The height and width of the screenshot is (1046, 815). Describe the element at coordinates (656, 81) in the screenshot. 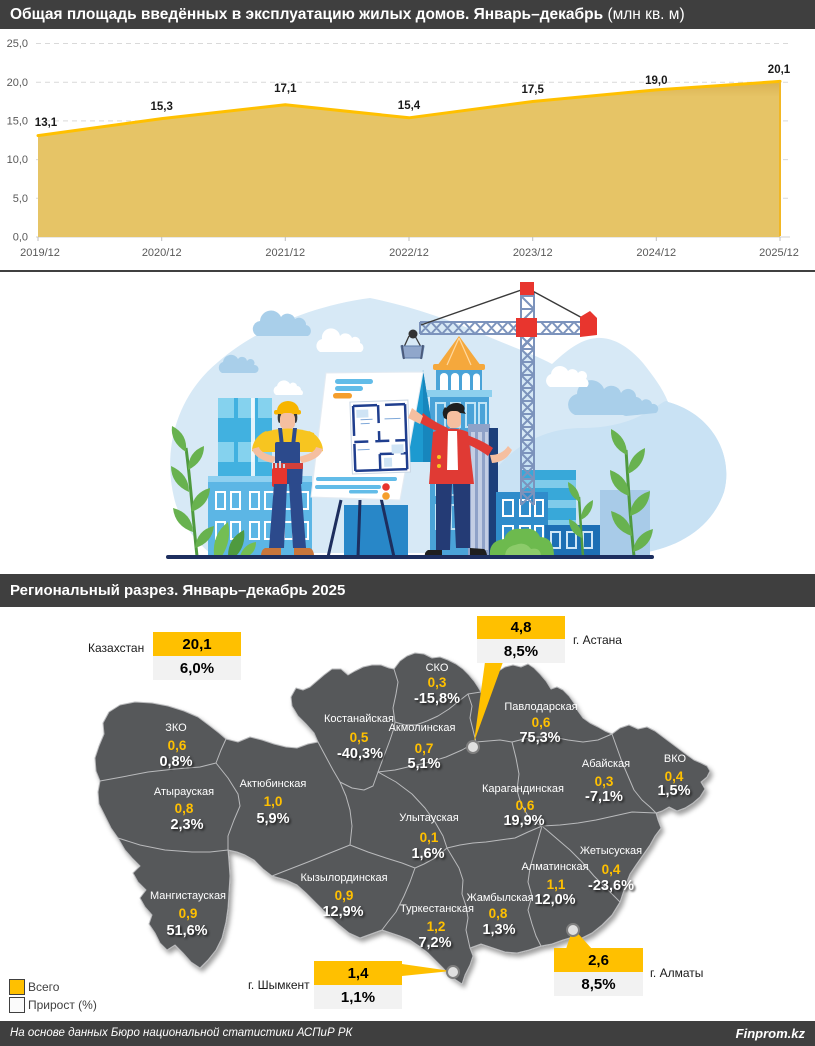

I see `svg-text: 19,0` at that location.